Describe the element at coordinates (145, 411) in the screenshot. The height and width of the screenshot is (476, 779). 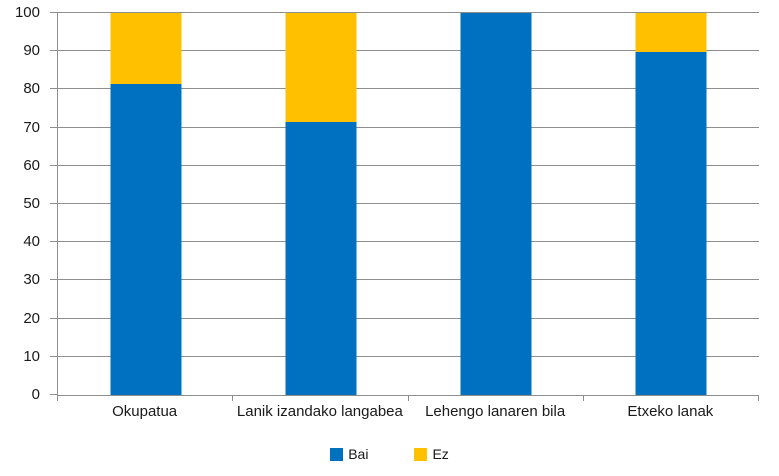
I see `x-category-label-1: Okupatua` at that location.